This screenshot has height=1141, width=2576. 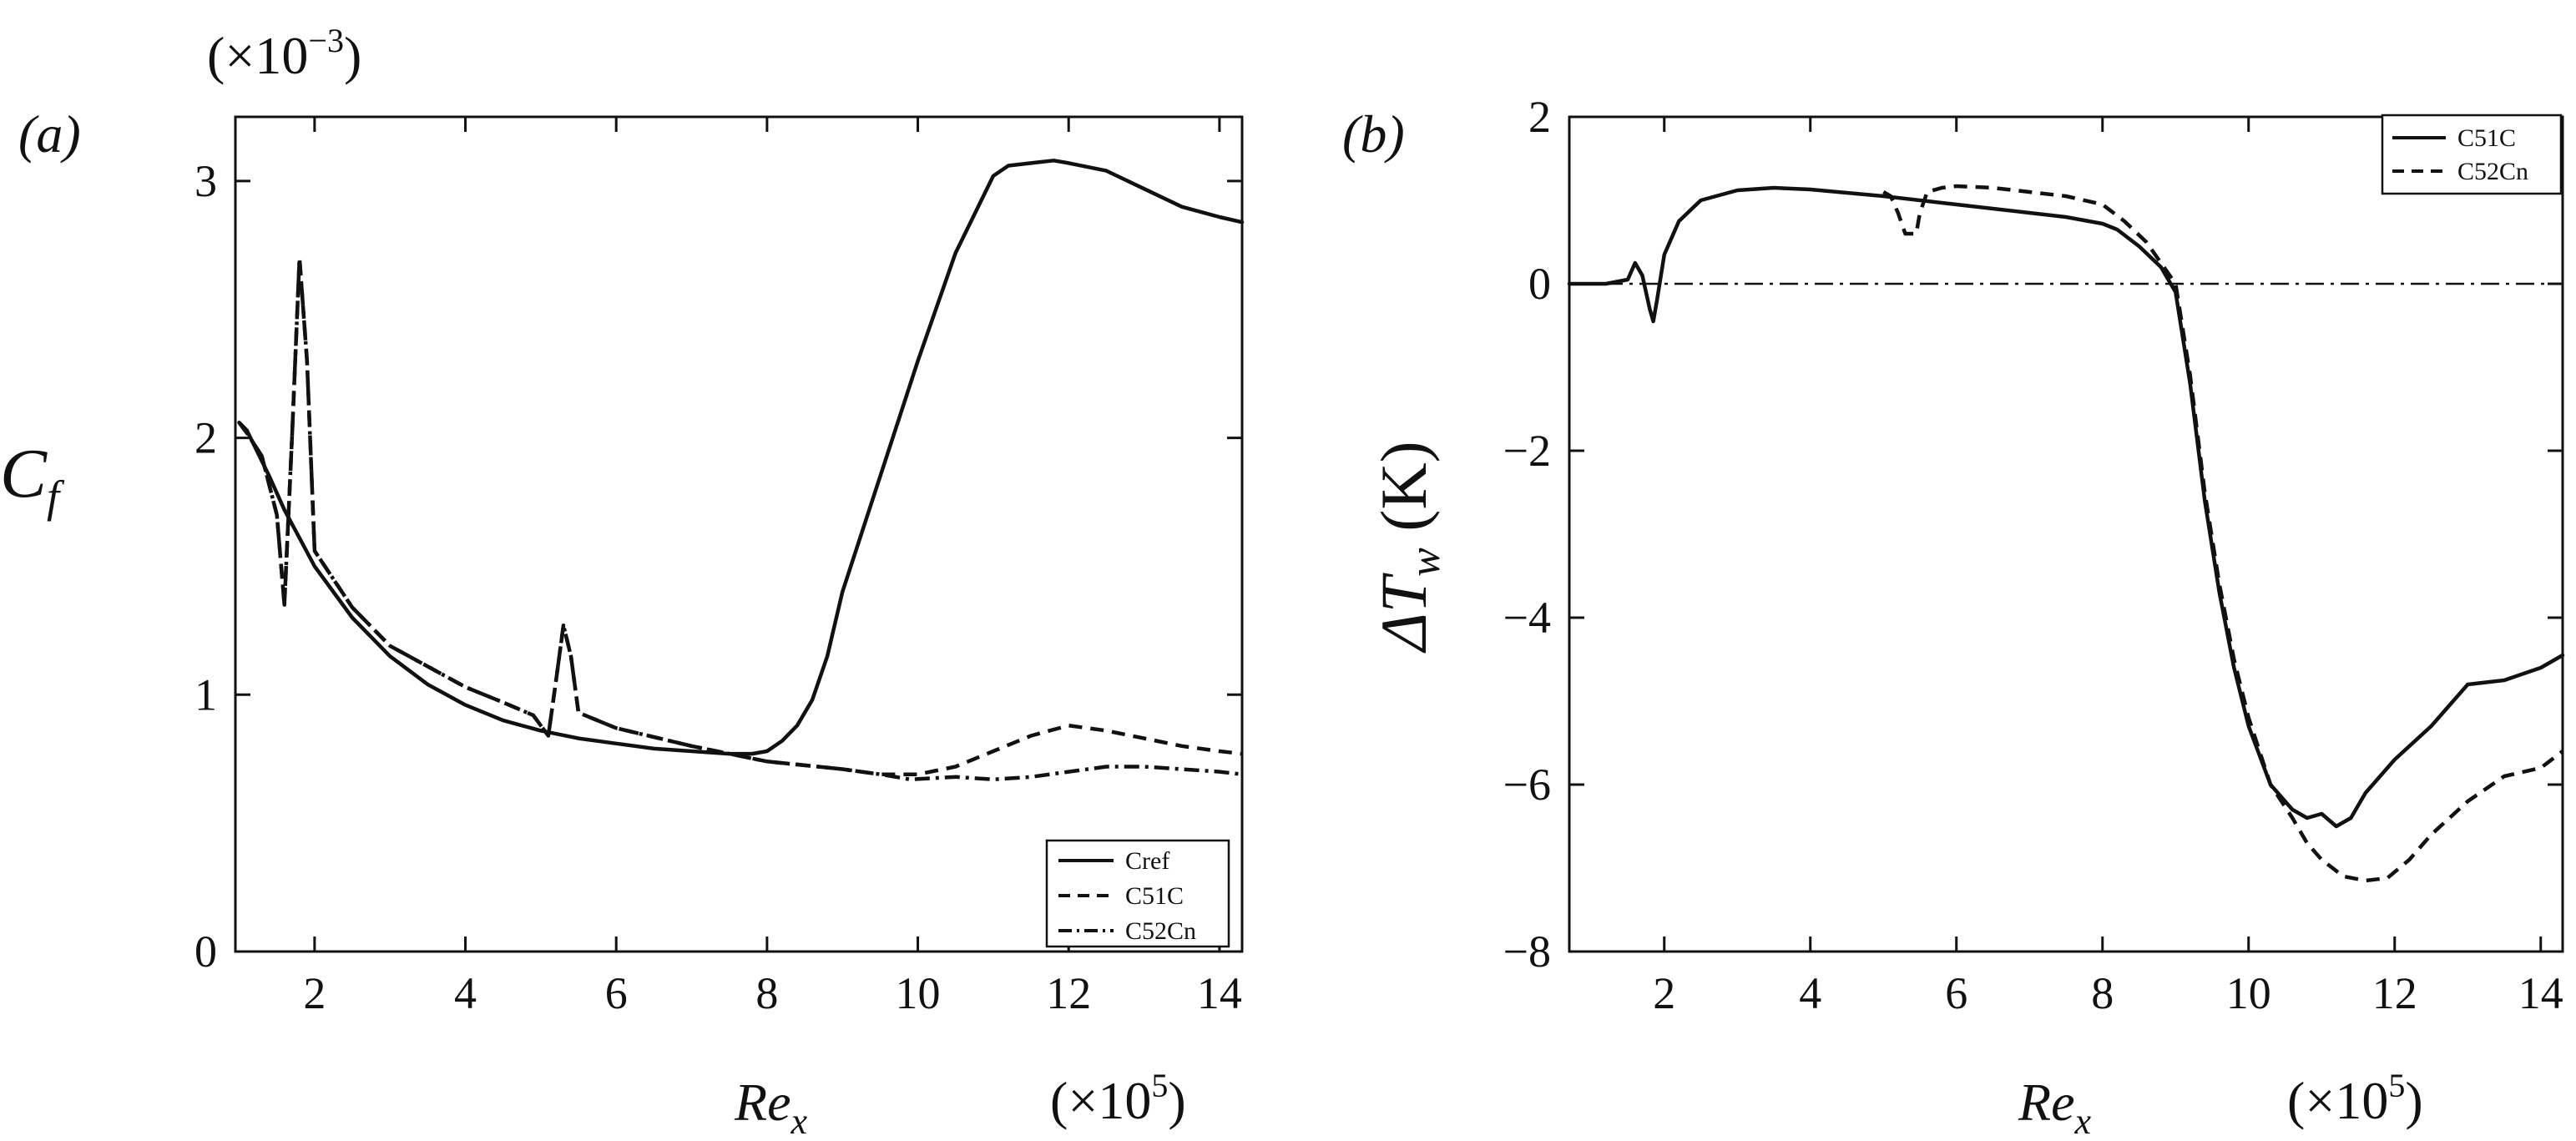 I want to click on x-tick-label-b: 10, so click(x=2248, y=993).